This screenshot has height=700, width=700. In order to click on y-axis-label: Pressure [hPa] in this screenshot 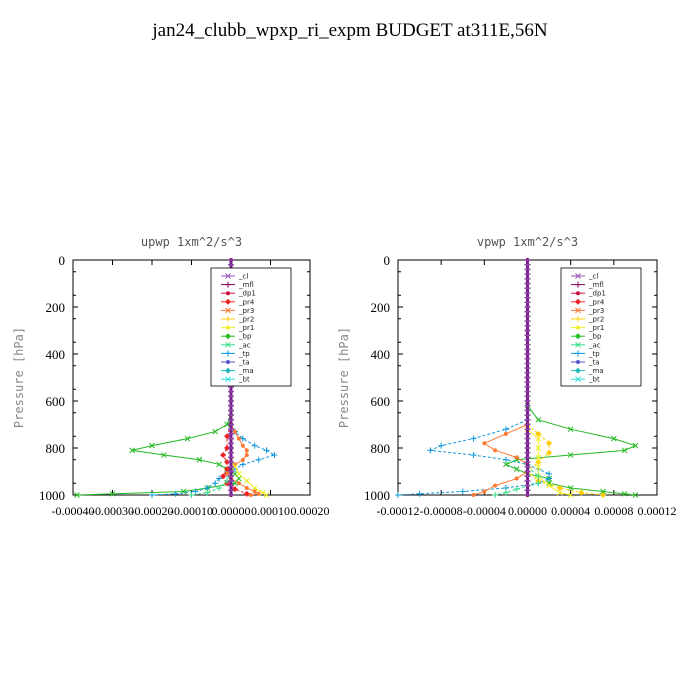, I will do `click(344, 377)`.